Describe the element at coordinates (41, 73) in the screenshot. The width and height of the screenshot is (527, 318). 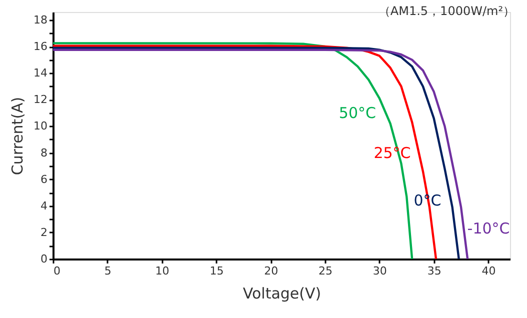
I see `y-tick-label: 14` at that location.